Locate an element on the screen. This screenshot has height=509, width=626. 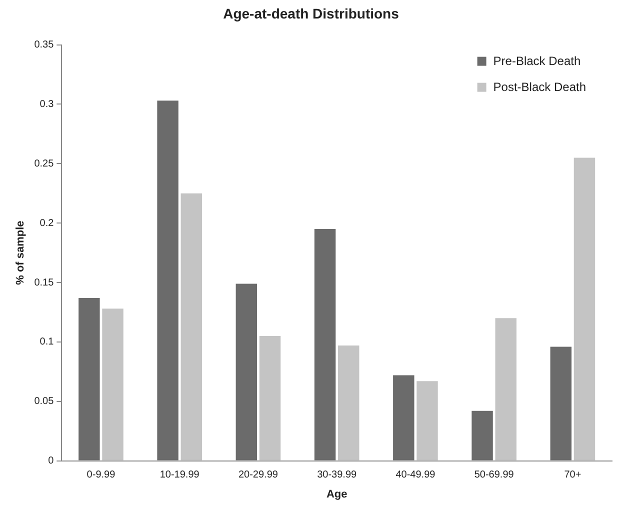
chart-title: Age-at-death Distributions is located at coordinates (311, 13).